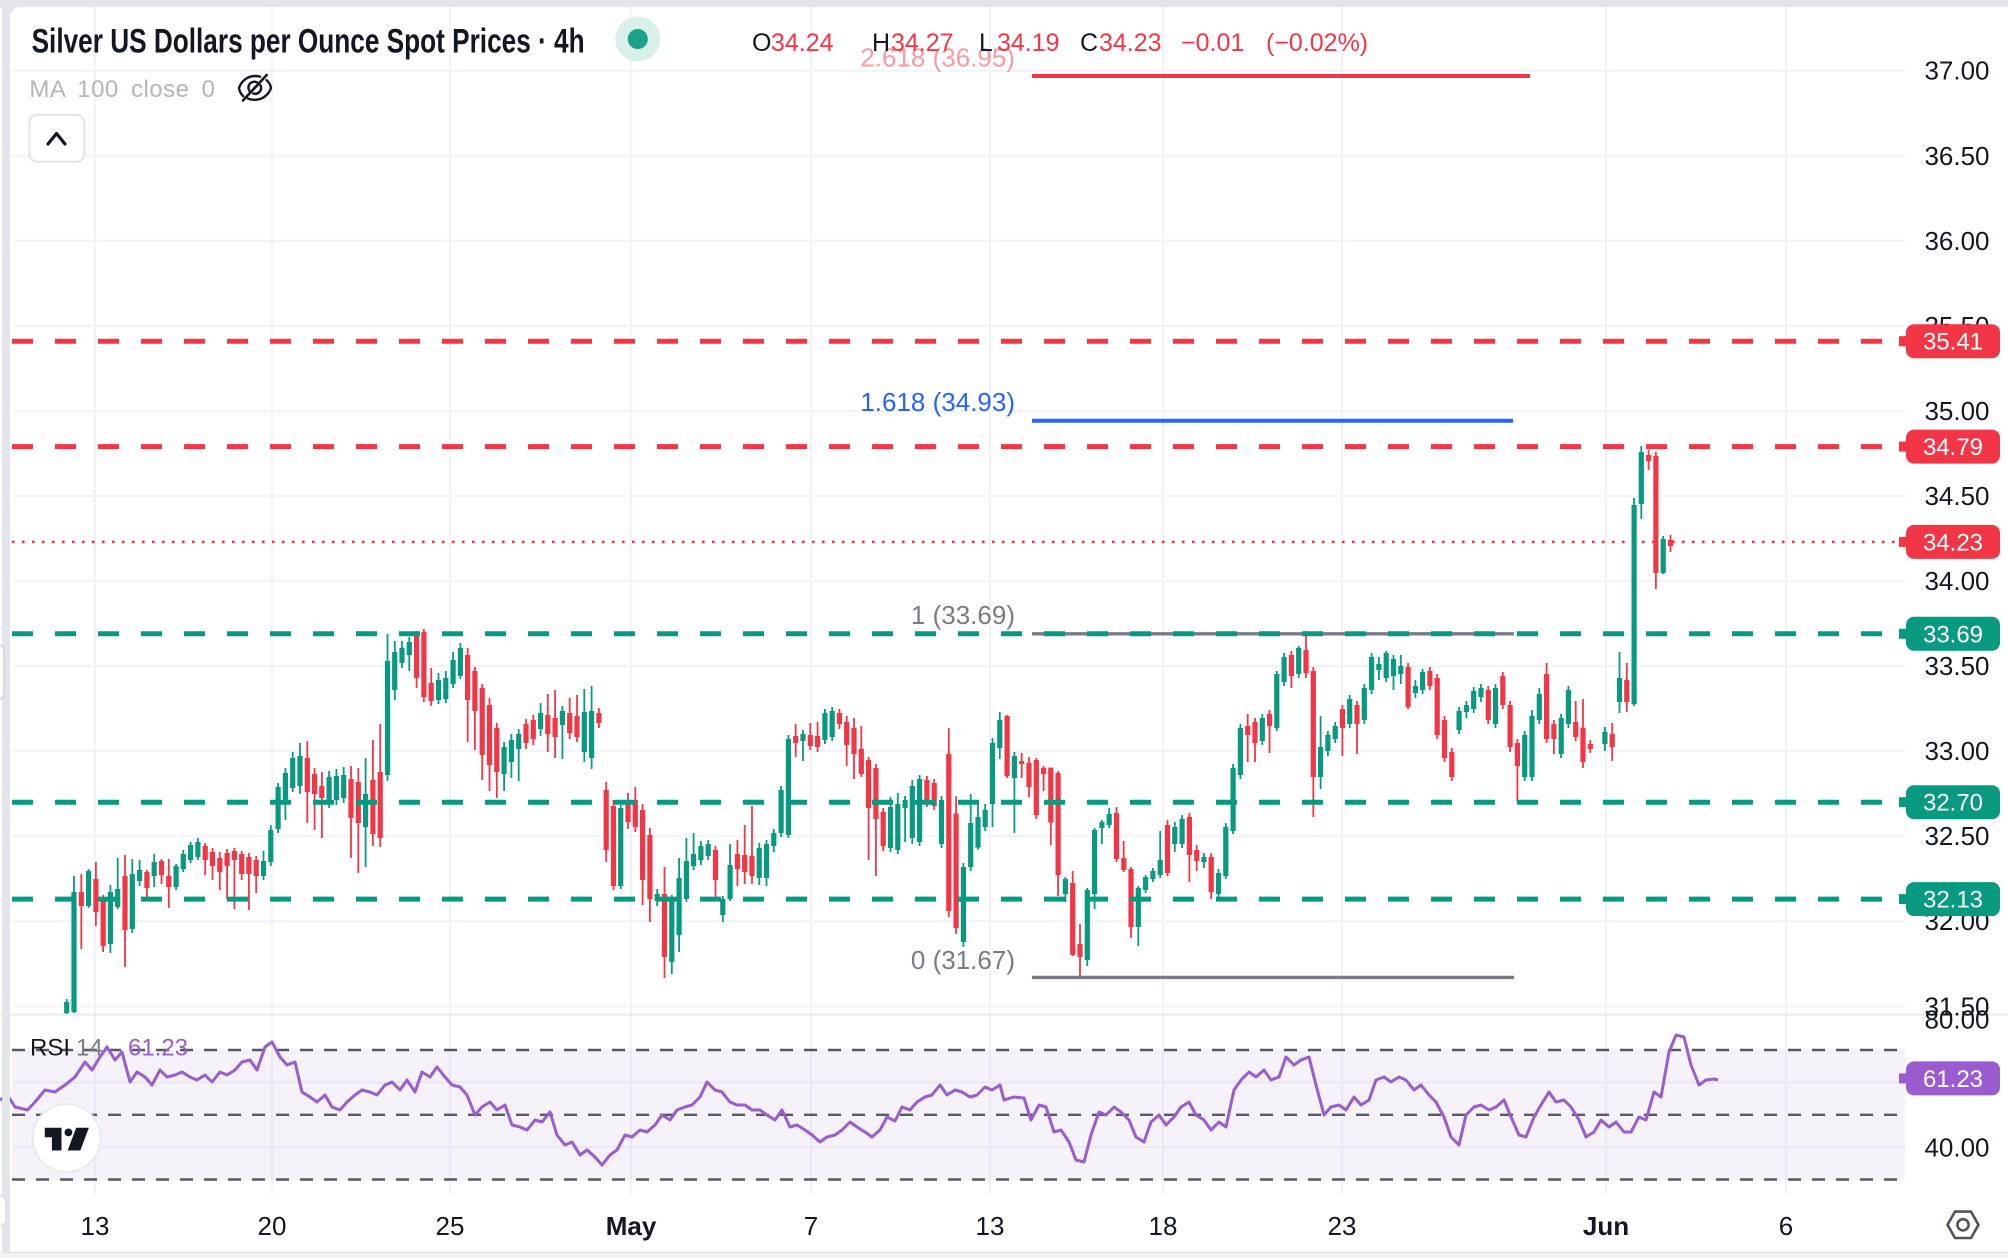 This screenshot has width=2008, height=1258. Describe the element at coordinates (1956, 751) in the screenshot. I see `svg-text: 33.00` at that location.